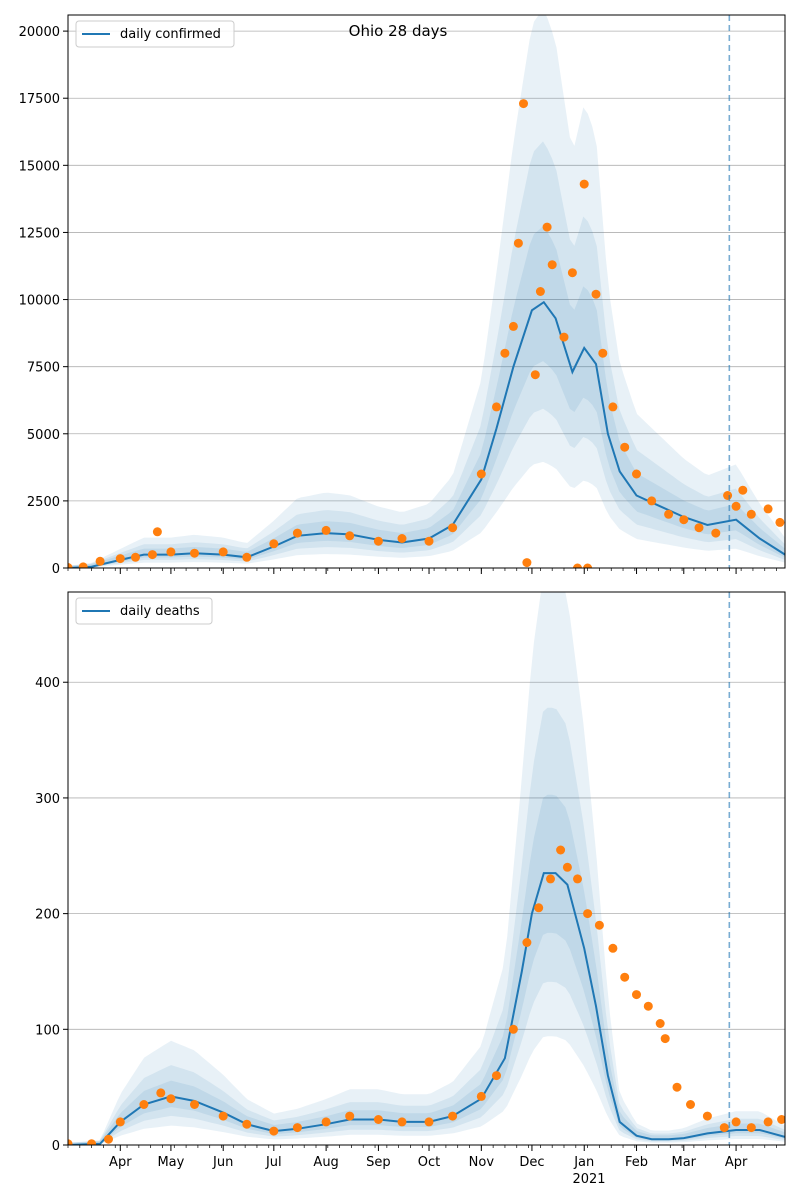 This screenshot has height=1200, width=800. I want to click on figure-title: Ohio 28 days, so click(398, 31).